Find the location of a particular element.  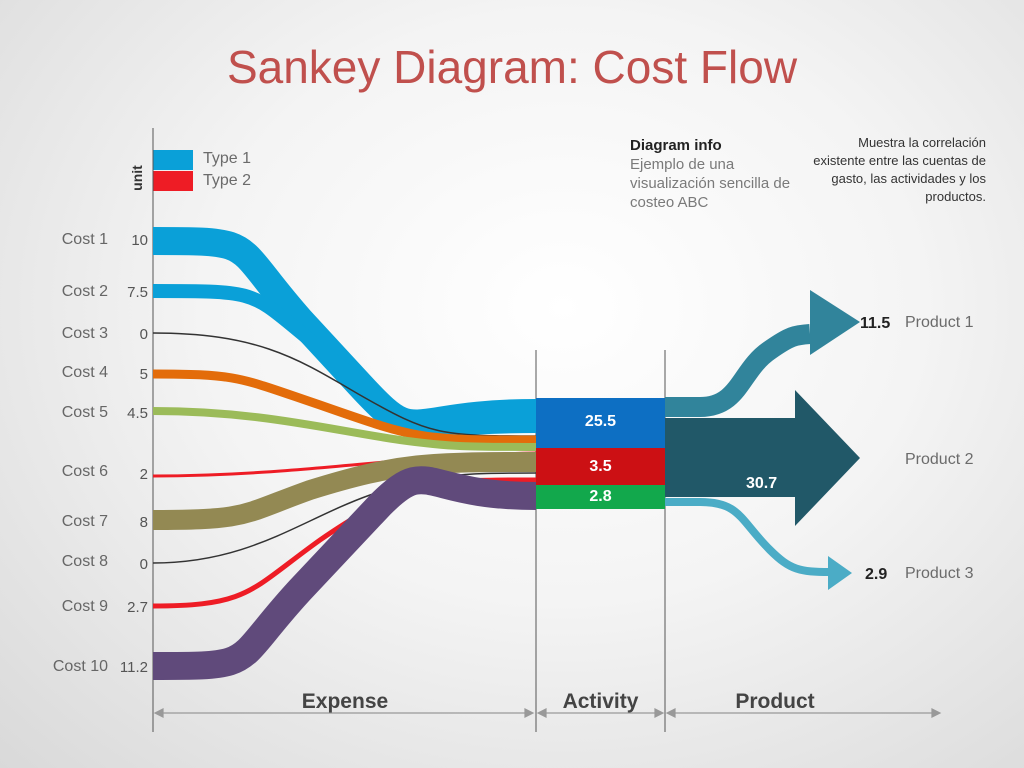

expense-arrow-left is located at coordinates (158, 713).